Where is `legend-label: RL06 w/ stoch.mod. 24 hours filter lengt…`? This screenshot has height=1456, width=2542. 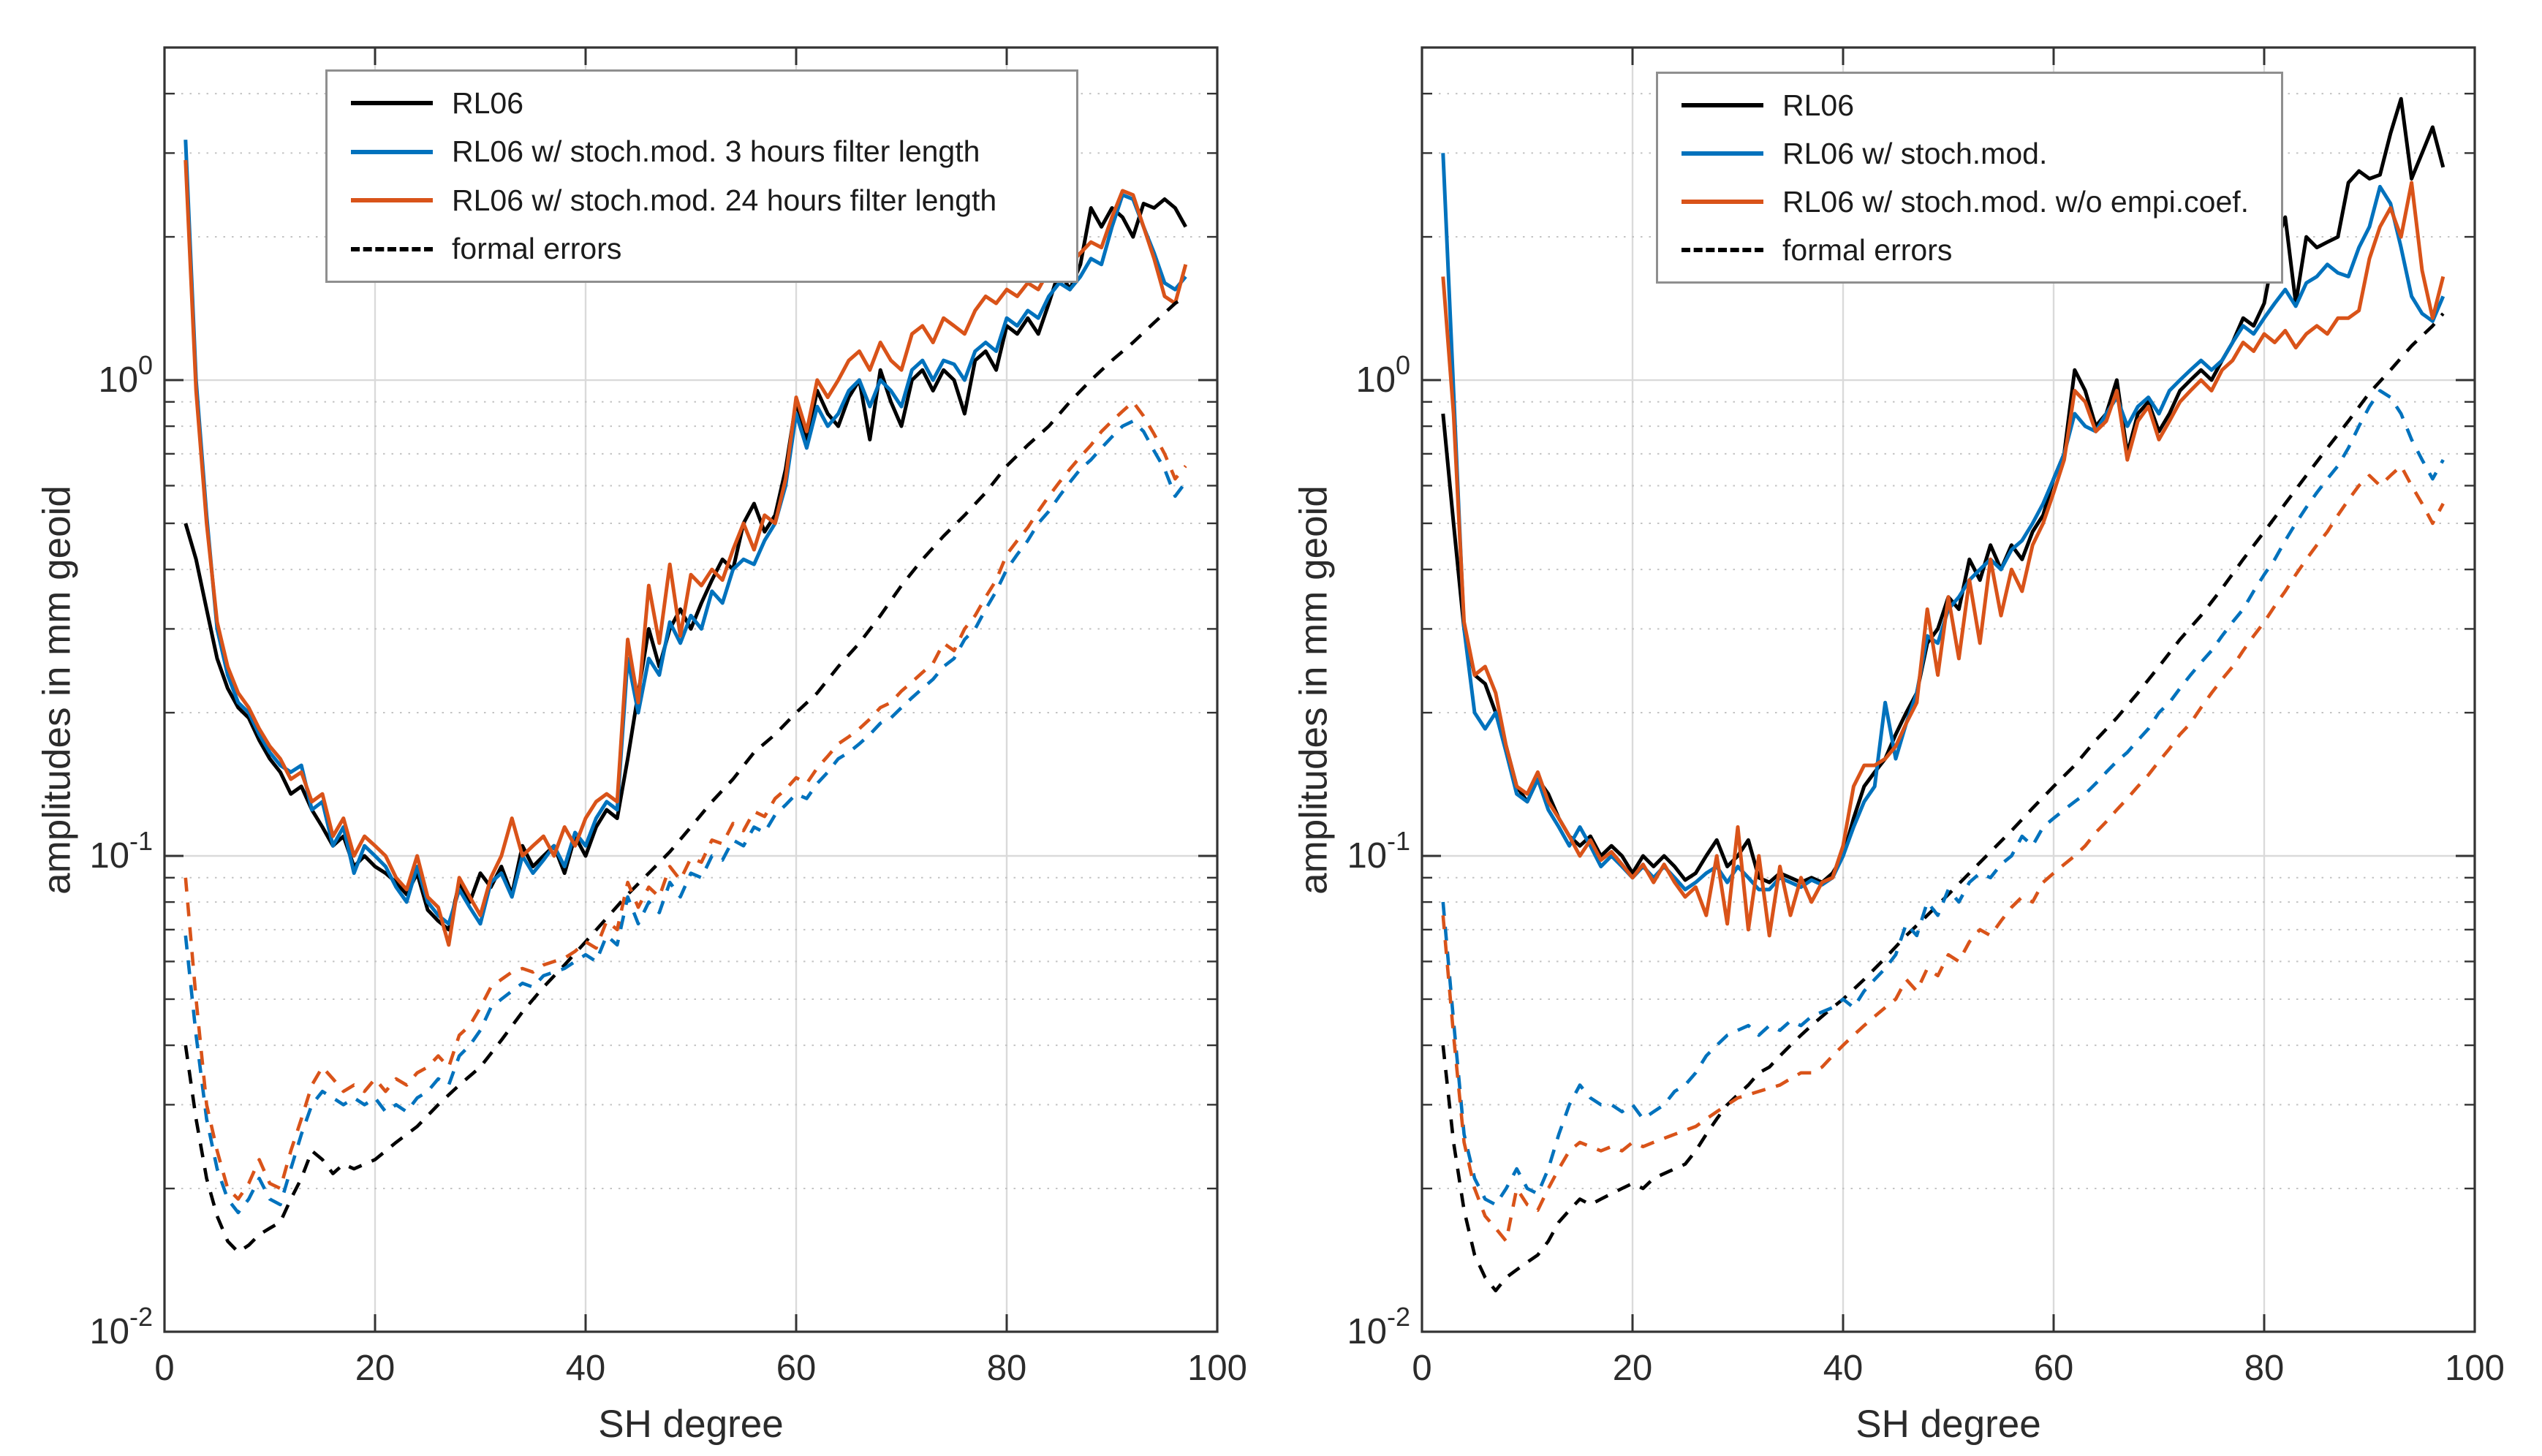
legend-label: RL06 w/ stoch.mod. 24 hours filter lengt… is located at coordinates (724, 200).